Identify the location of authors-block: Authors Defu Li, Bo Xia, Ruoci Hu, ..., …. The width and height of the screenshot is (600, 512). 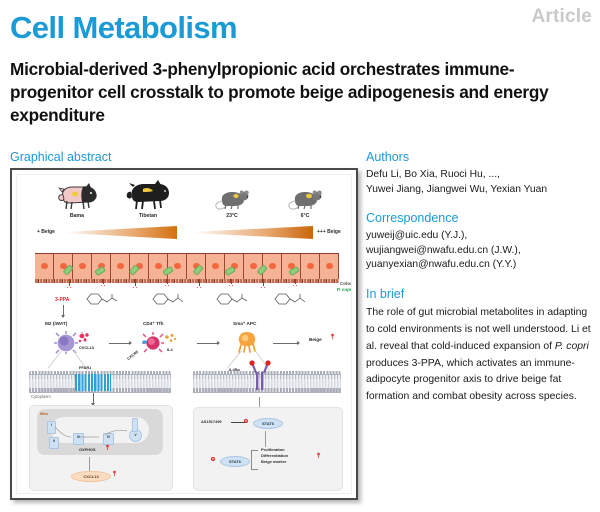
(480, 173).